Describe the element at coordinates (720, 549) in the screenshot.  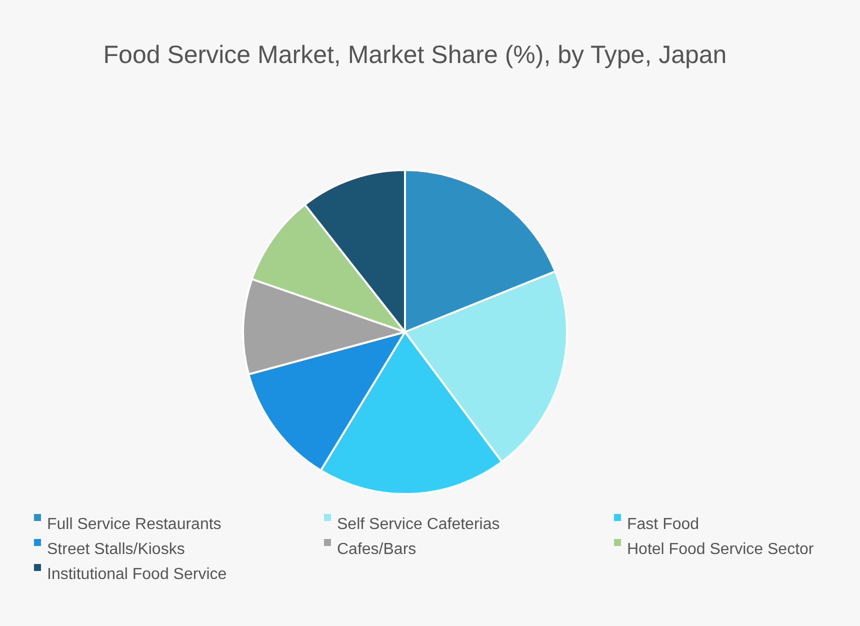
I see `legend-label: Hotel Food Service Sector` at that location.